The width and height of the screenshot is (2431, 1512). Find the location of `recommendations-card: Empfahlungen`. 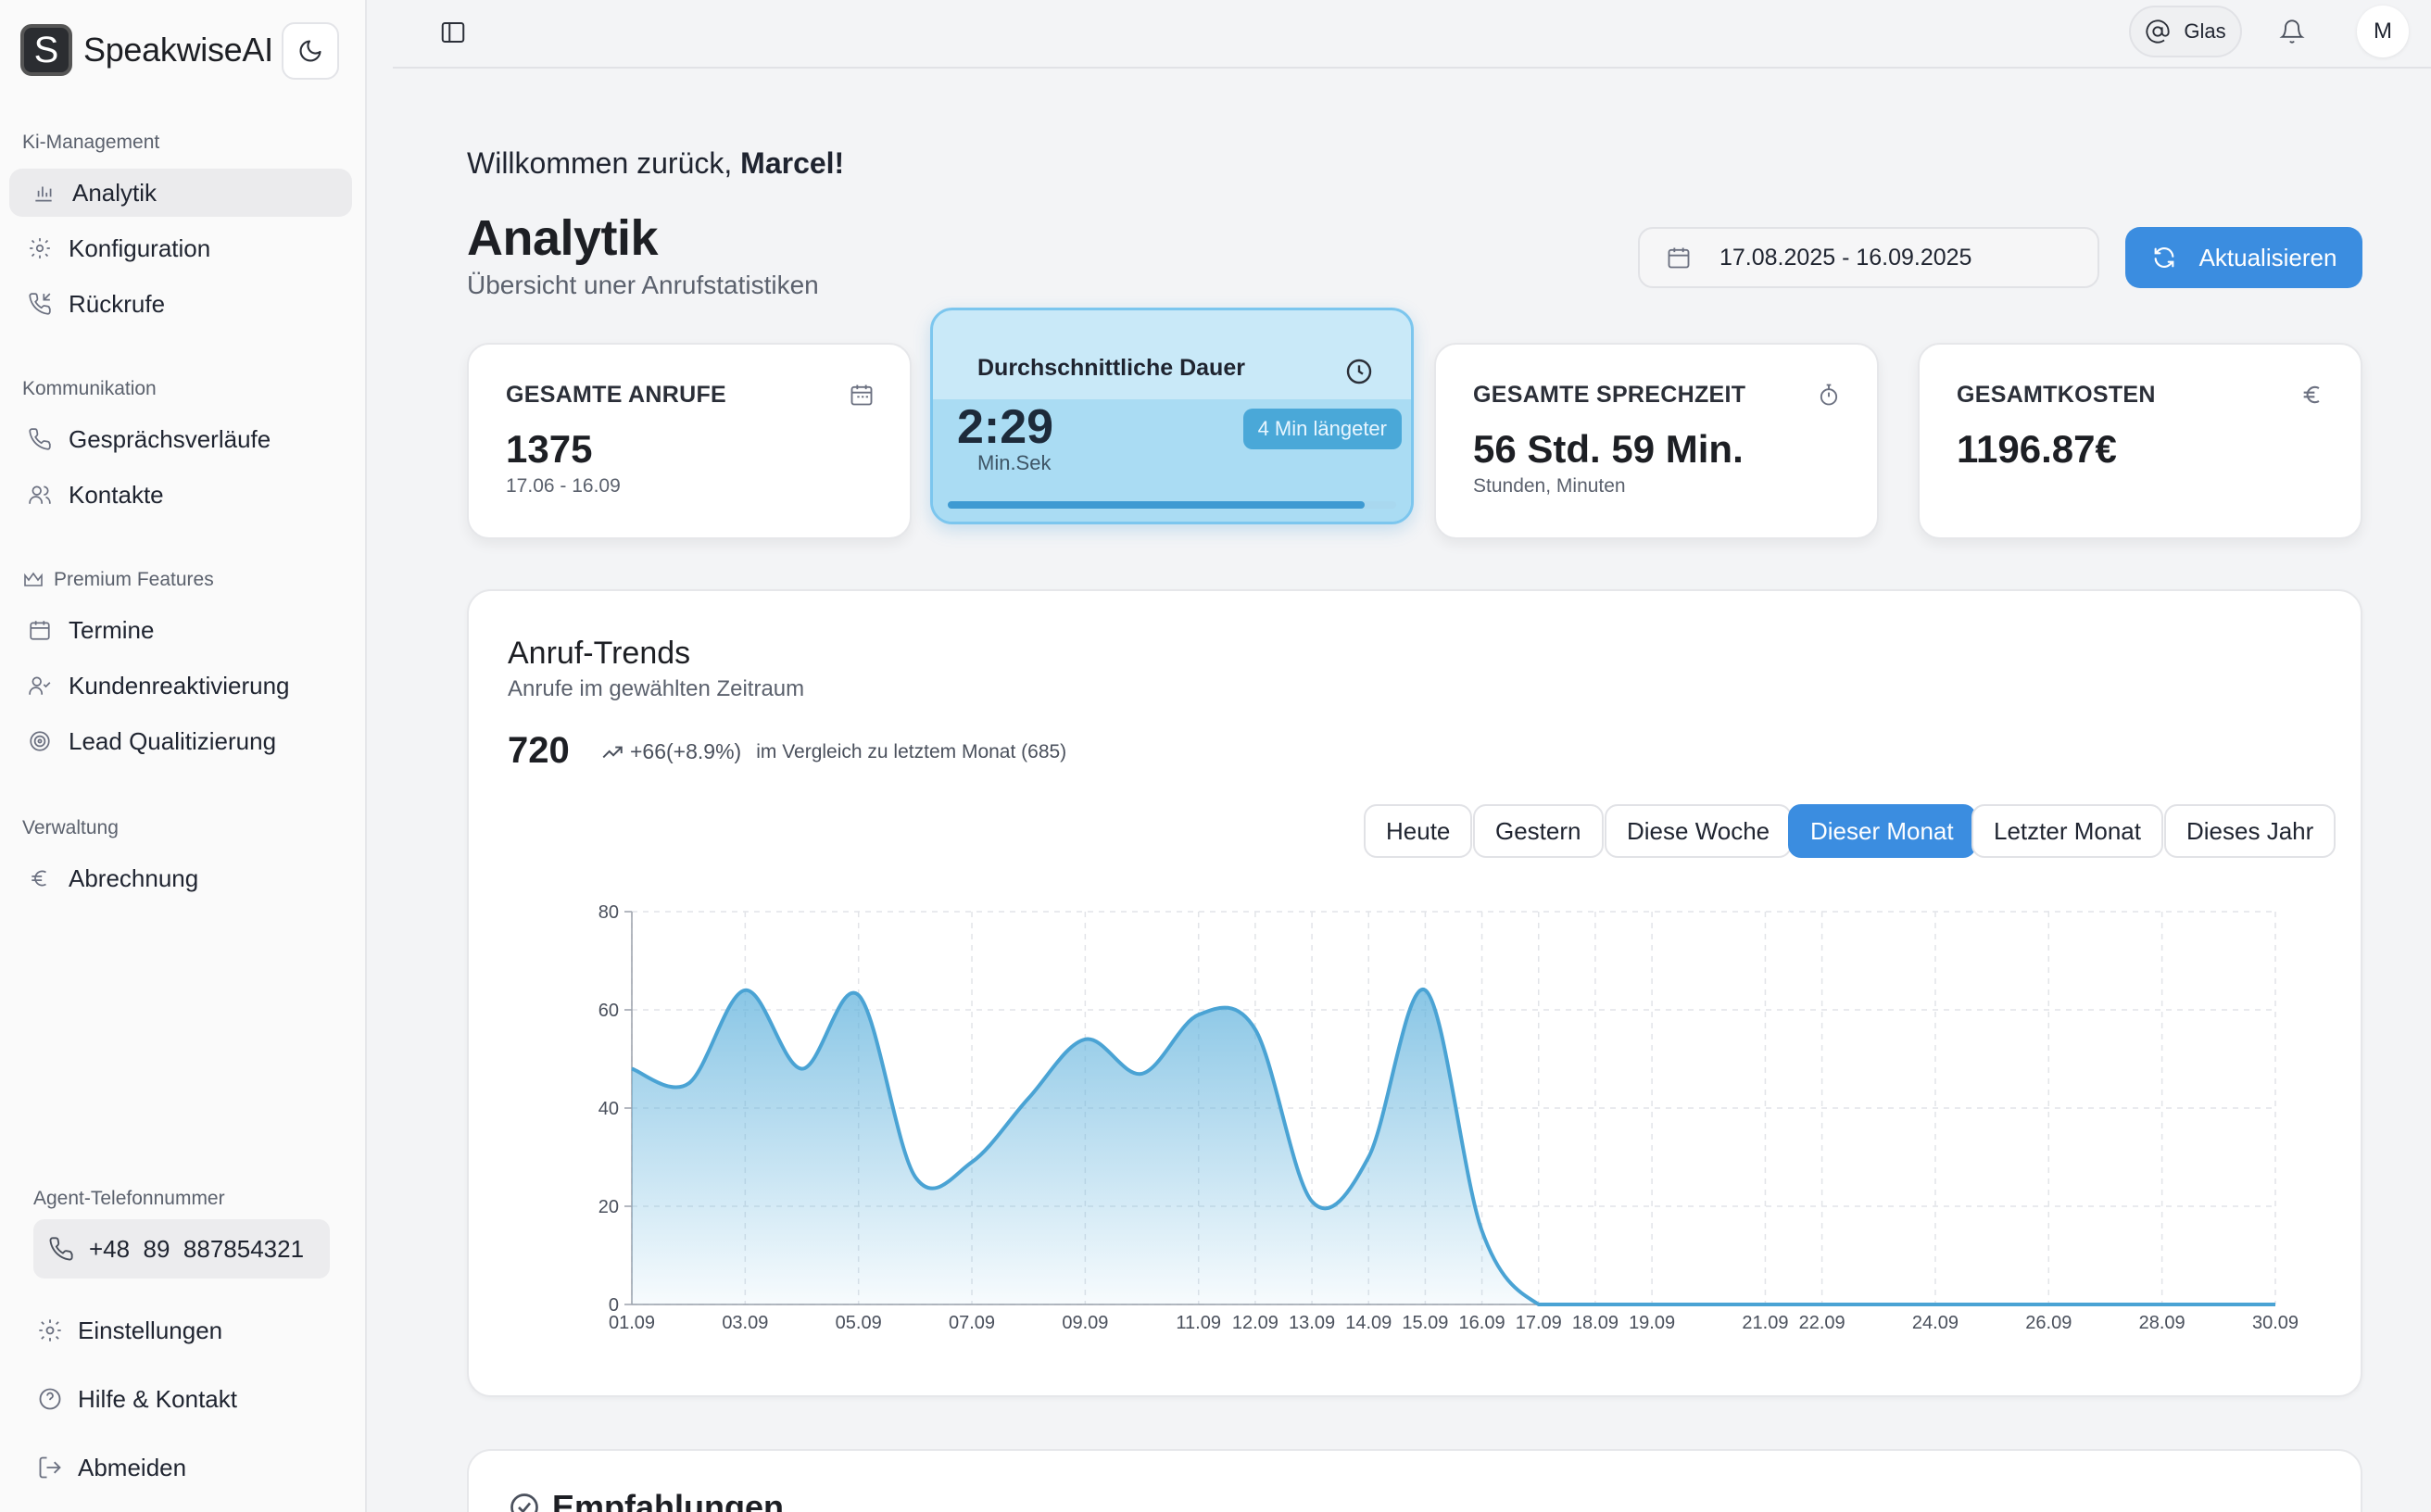

recommendations-card: Empfahlungen is located at coordinates (1414, 1480).